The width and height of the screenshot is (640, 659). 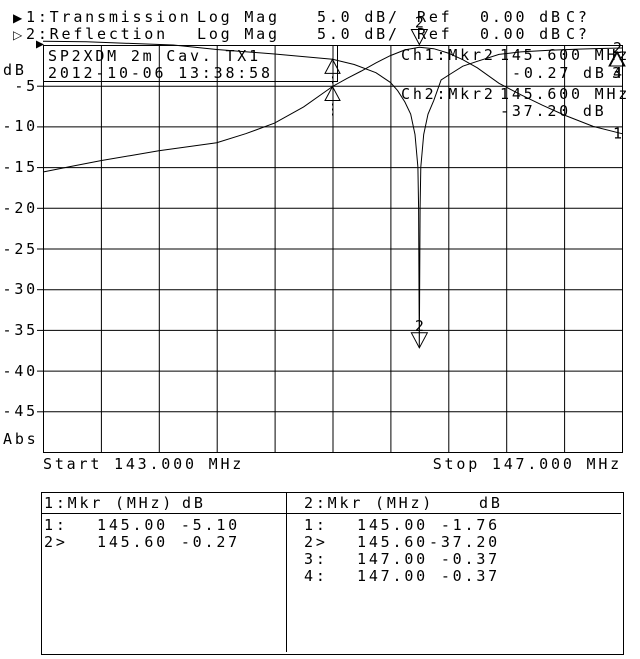 What do you see at coordinates (448, 94) in the screenshot?
I see `ch2-marker-readout-label: Ch2:Mkr2` at bounding box center [448, 94].